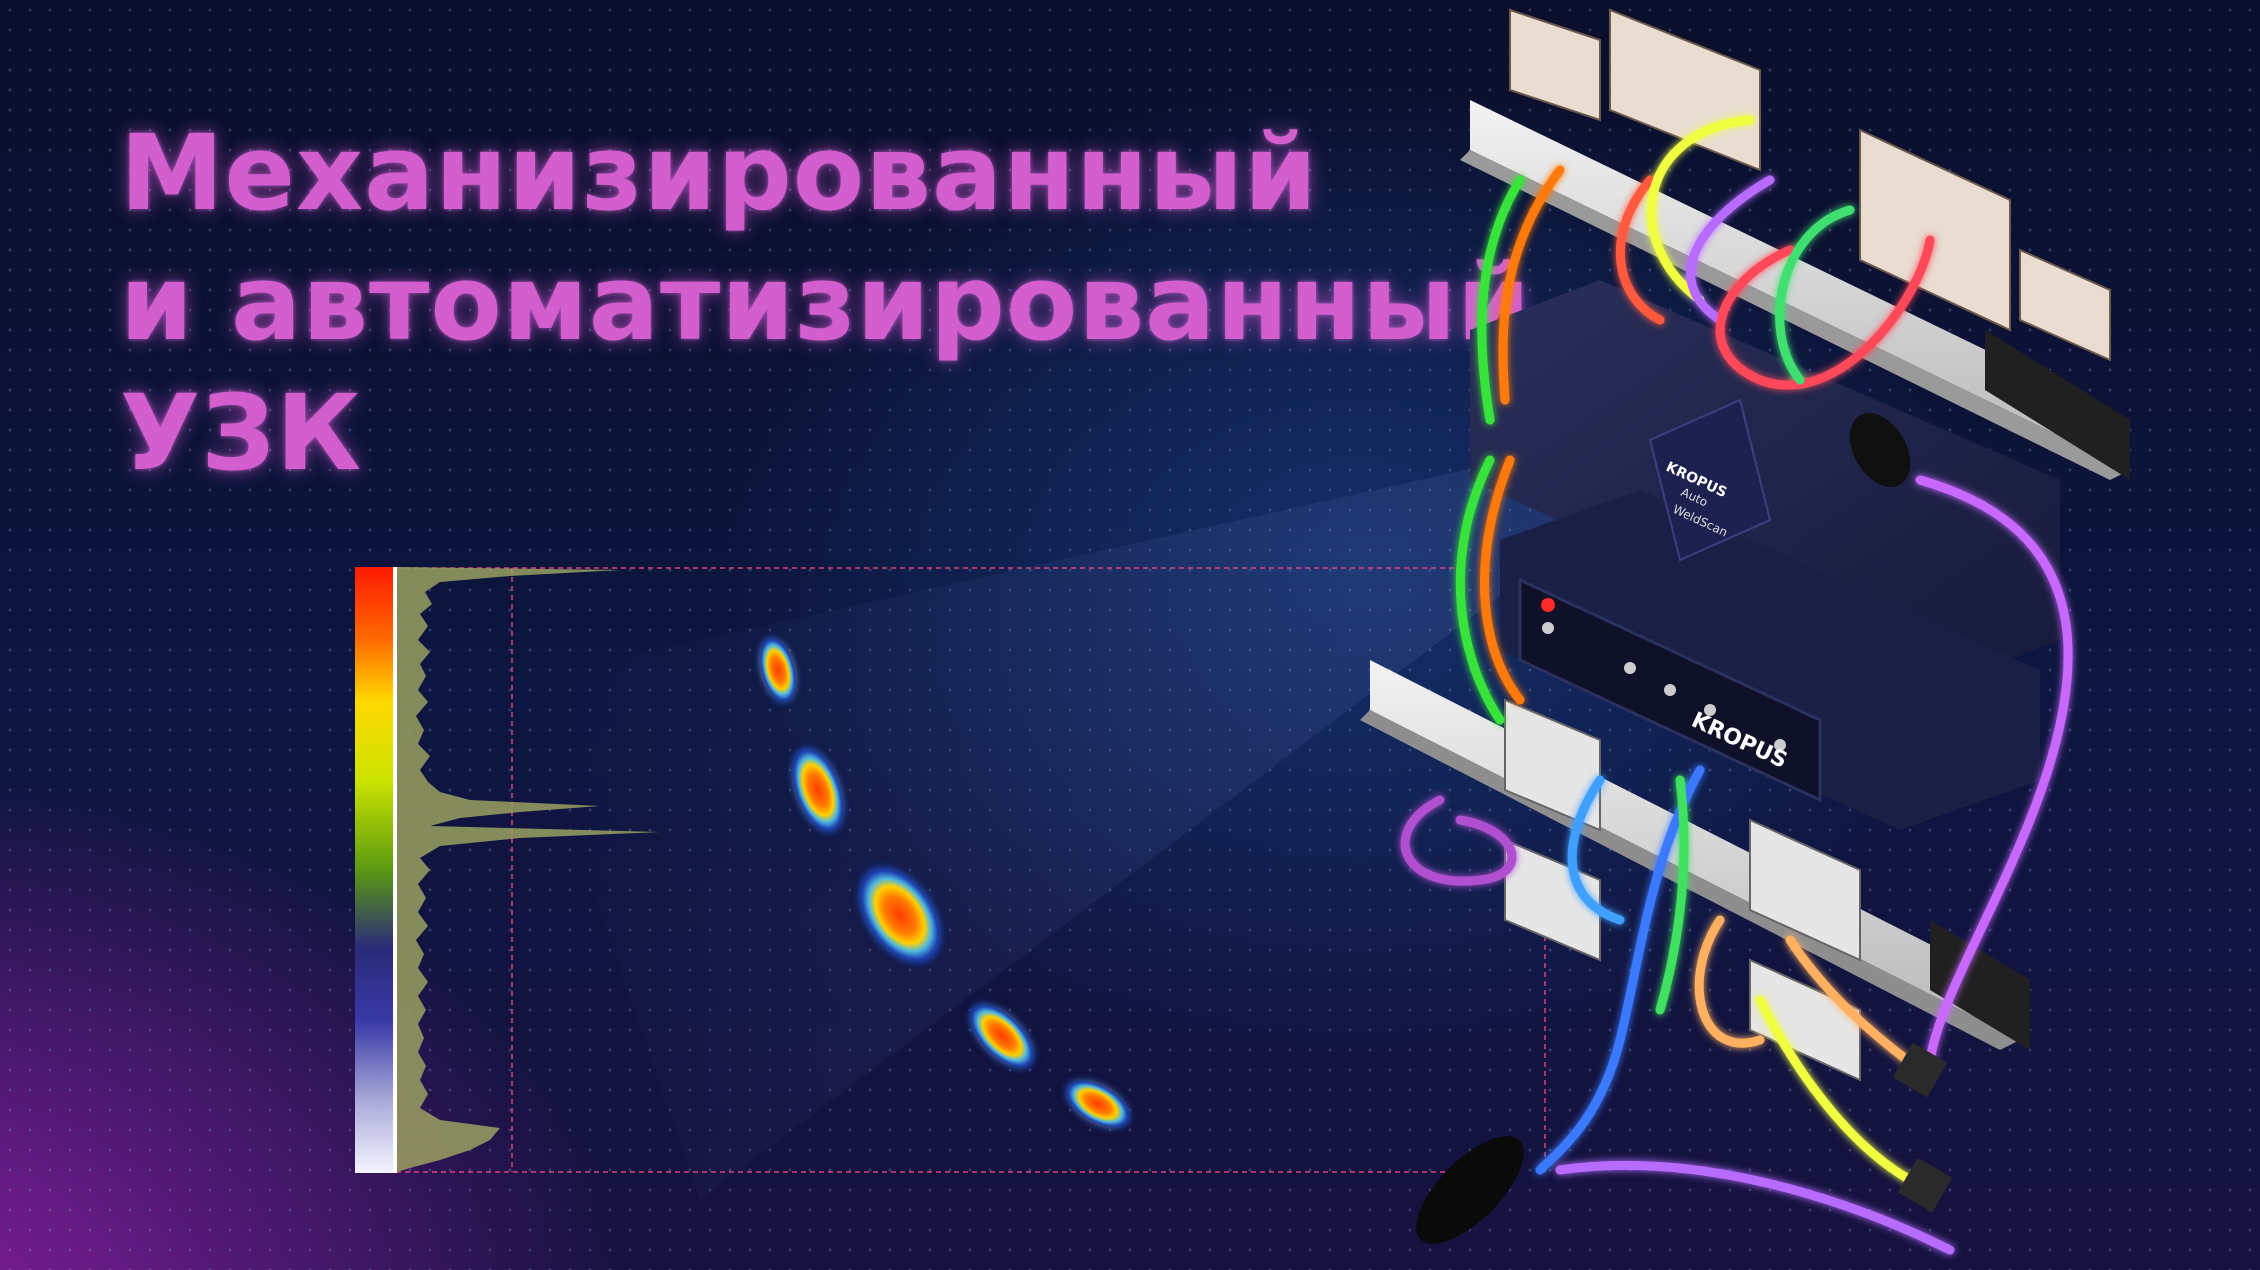 This screenshot has width=2260, height=1270. What do you see at coordinates (374, 870) in the screenshot?
I see `color-scale-bar` at bounding box center [374, 870].